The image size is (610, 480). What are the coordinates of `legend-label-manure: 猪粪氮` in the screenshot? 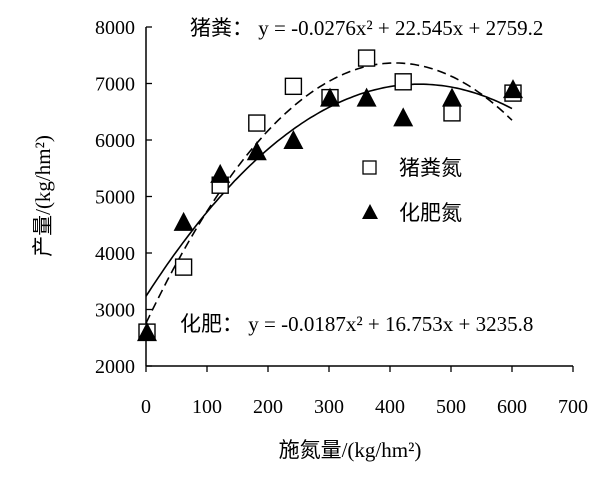 It's located at (430, 168).